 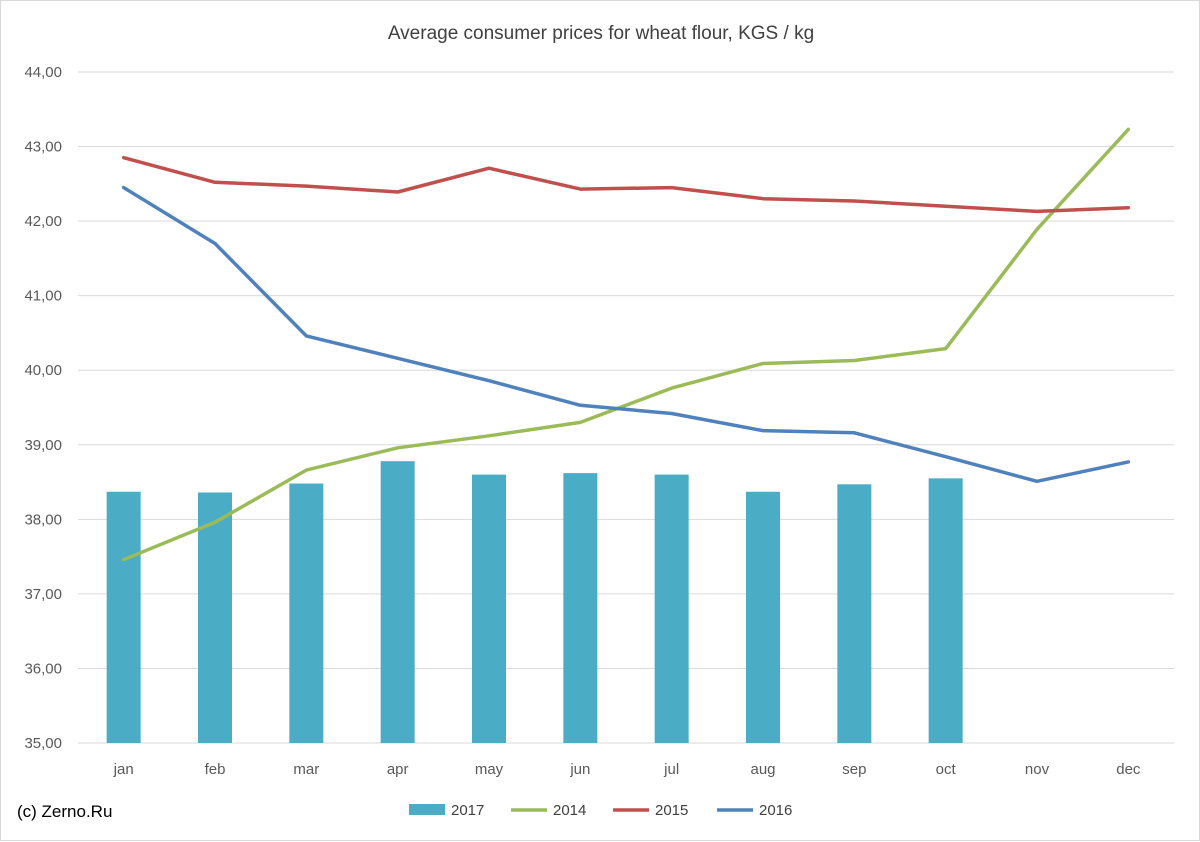 What do you see at coordinates (671, 769) in the screenshot?
I see `x-tick-label: jul` at bounding box center [671, 769].